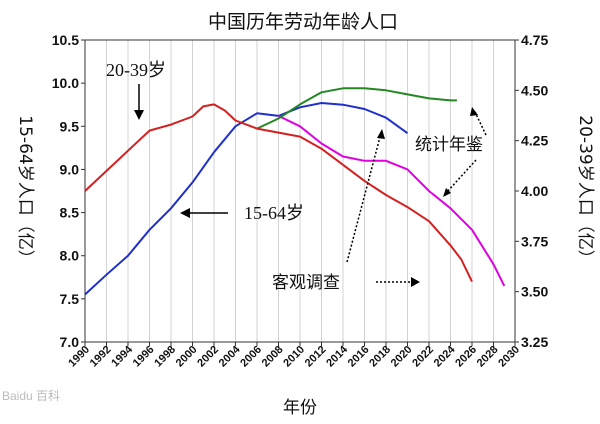  Describe the element at coordinates (300, 408) in the screenshot. I see `x-axis-label: 年份` at that location.